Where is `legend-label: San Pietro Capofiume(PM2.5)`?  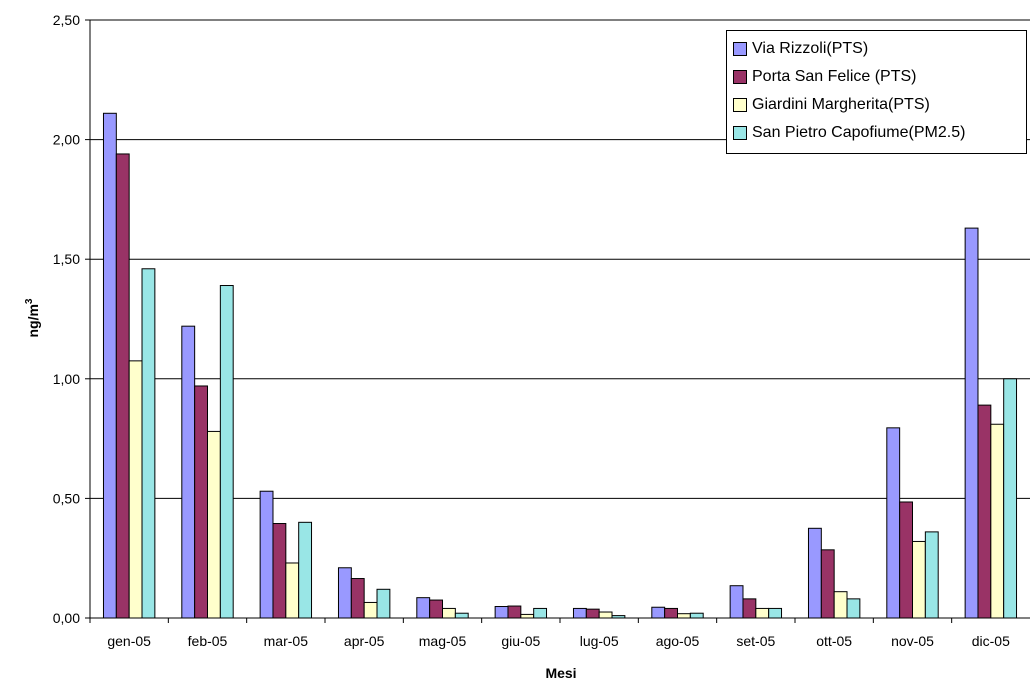
legend-label: San Pietro Capofiume(PM2.5) is located at coordinates (859, 132).